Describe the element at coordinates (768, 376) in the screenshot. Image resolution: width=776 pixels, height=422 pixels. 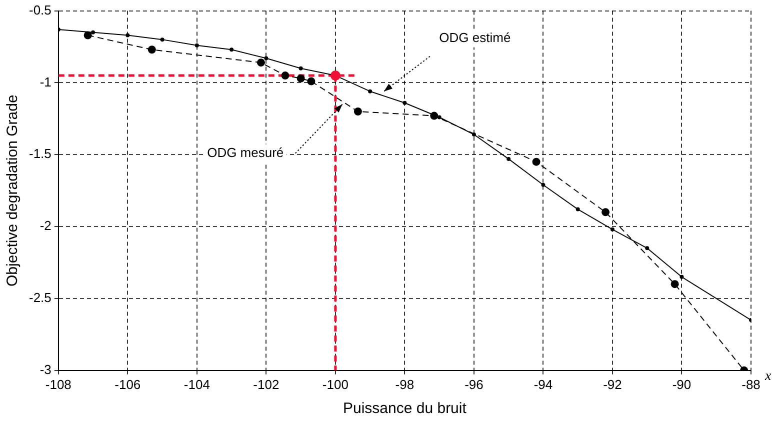
I see `text: x` at that location.